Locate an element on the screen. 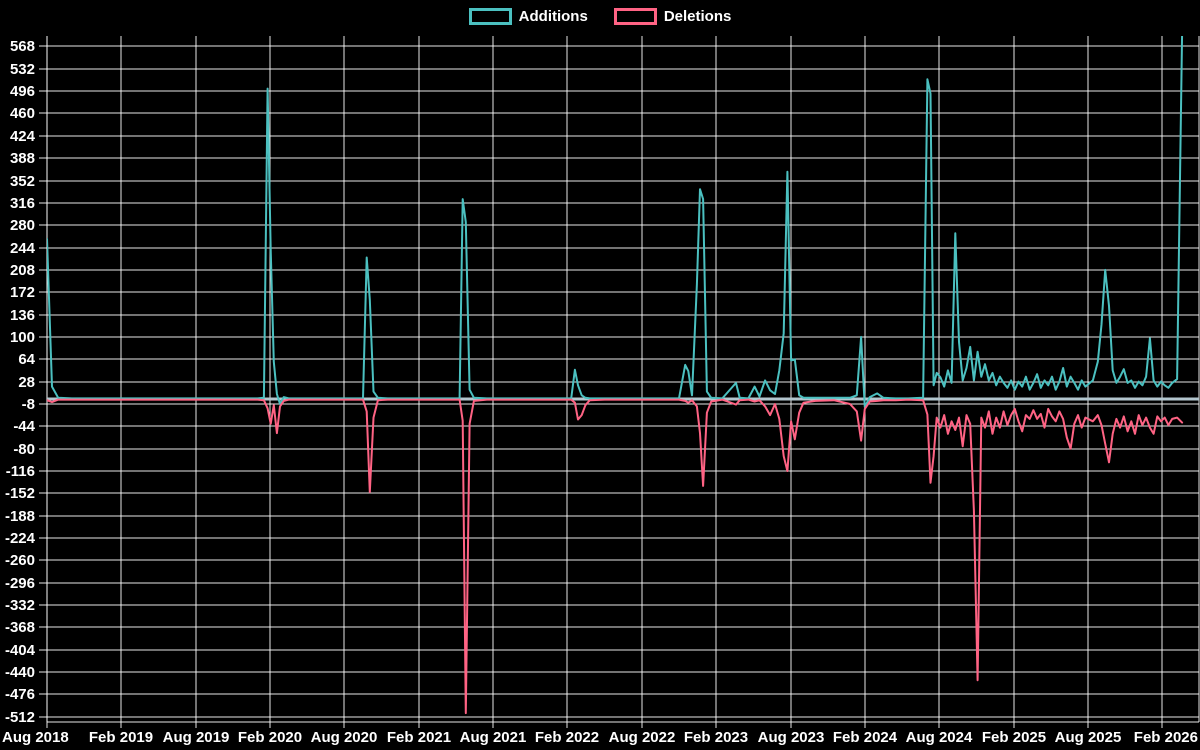  y-tick-label: -440 is located at coordinates (20, 672).